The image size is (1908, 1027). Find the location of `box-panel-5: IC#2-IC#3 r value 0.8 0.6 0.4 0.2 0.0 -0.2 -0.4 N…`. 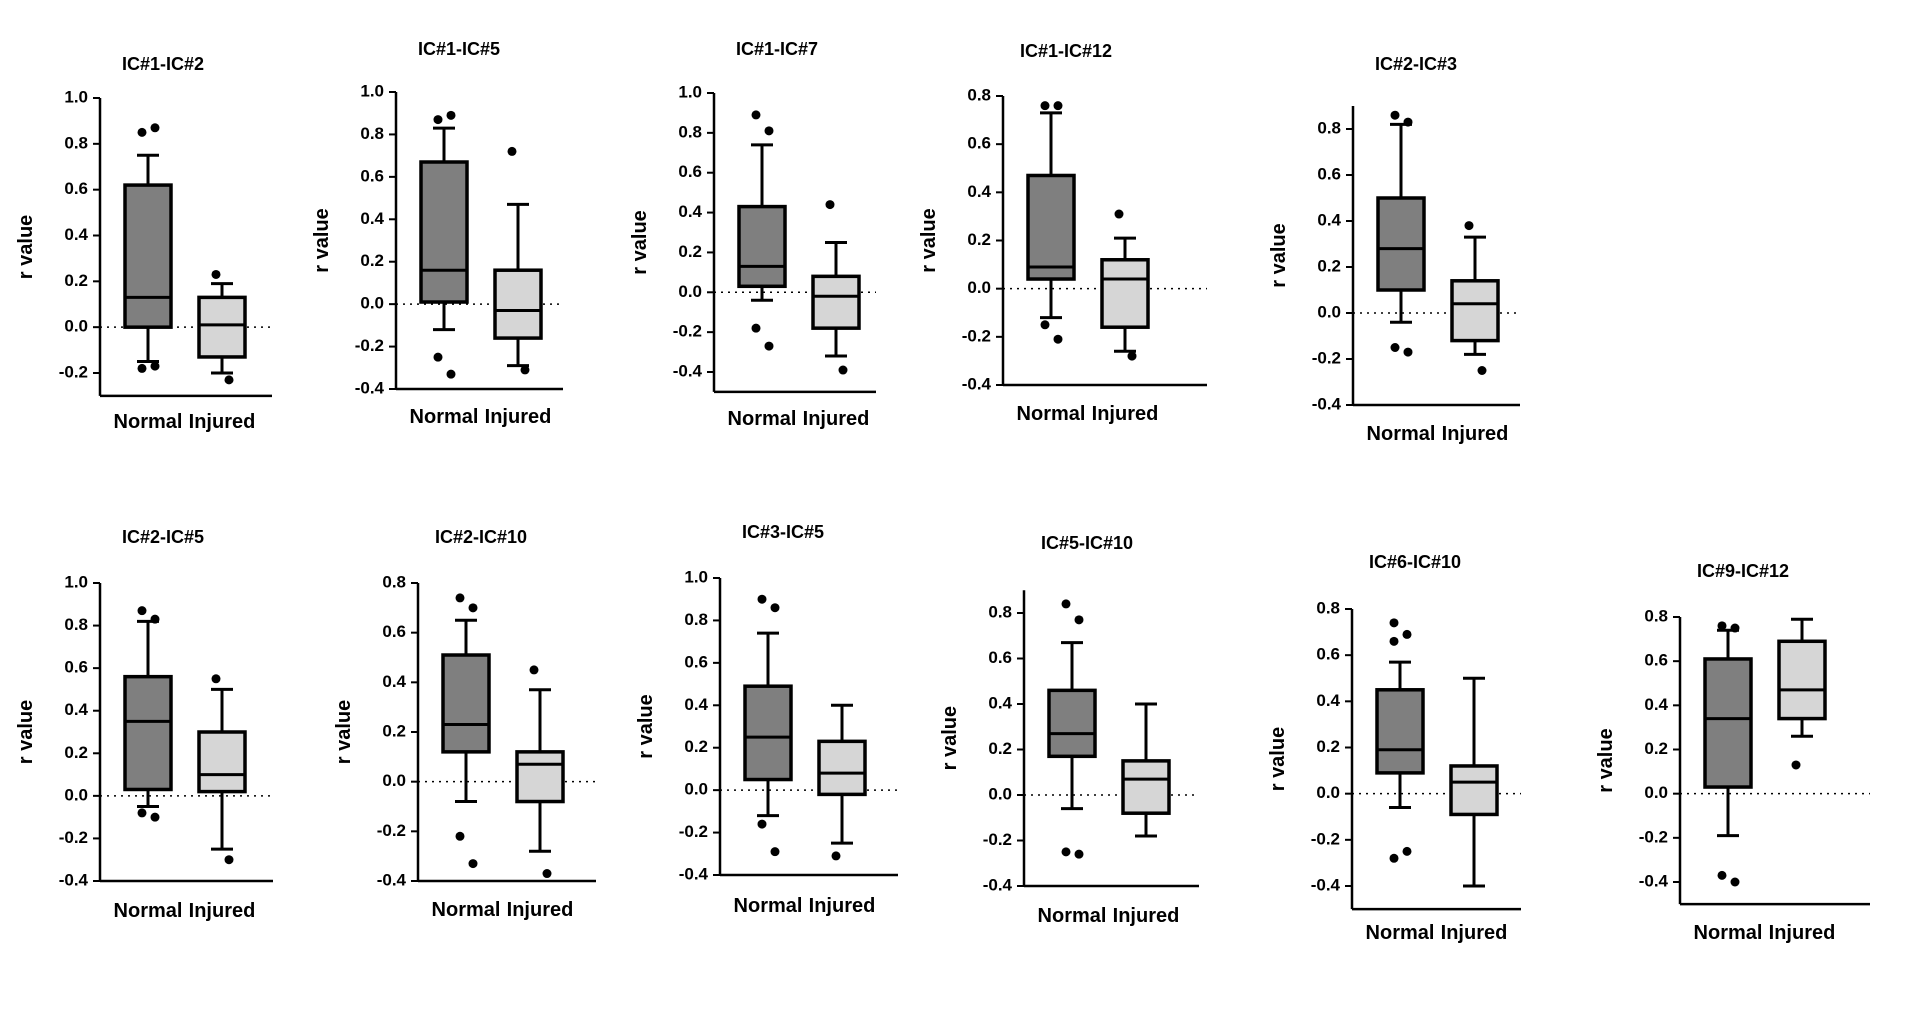

box-panel-5: IC#2-IC#3 r value 0.8 0.6 0.4 0.2 0.0 -0.2 -0.4 N… is located at coordinates (1394, 249).